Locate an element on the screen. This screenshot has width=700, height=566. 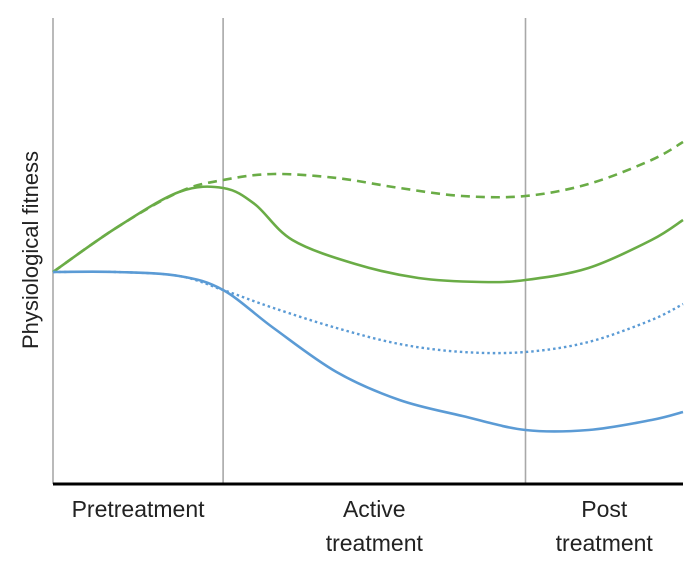
phase-label: Active is located at coordinates (374, 509).